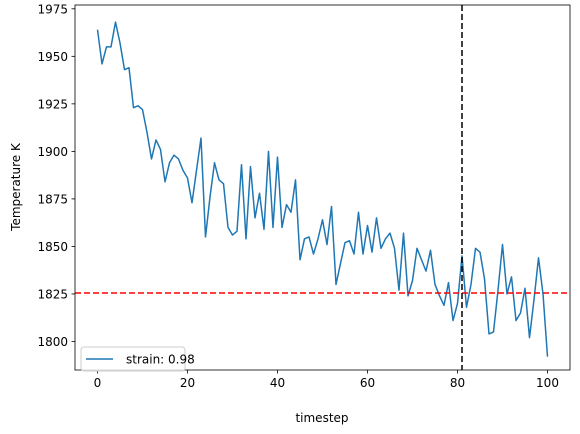  What do you see at coordinates (367, 383) in the screenshot?
I see `x-tick-label: 60` at bounding box center [367, 383].